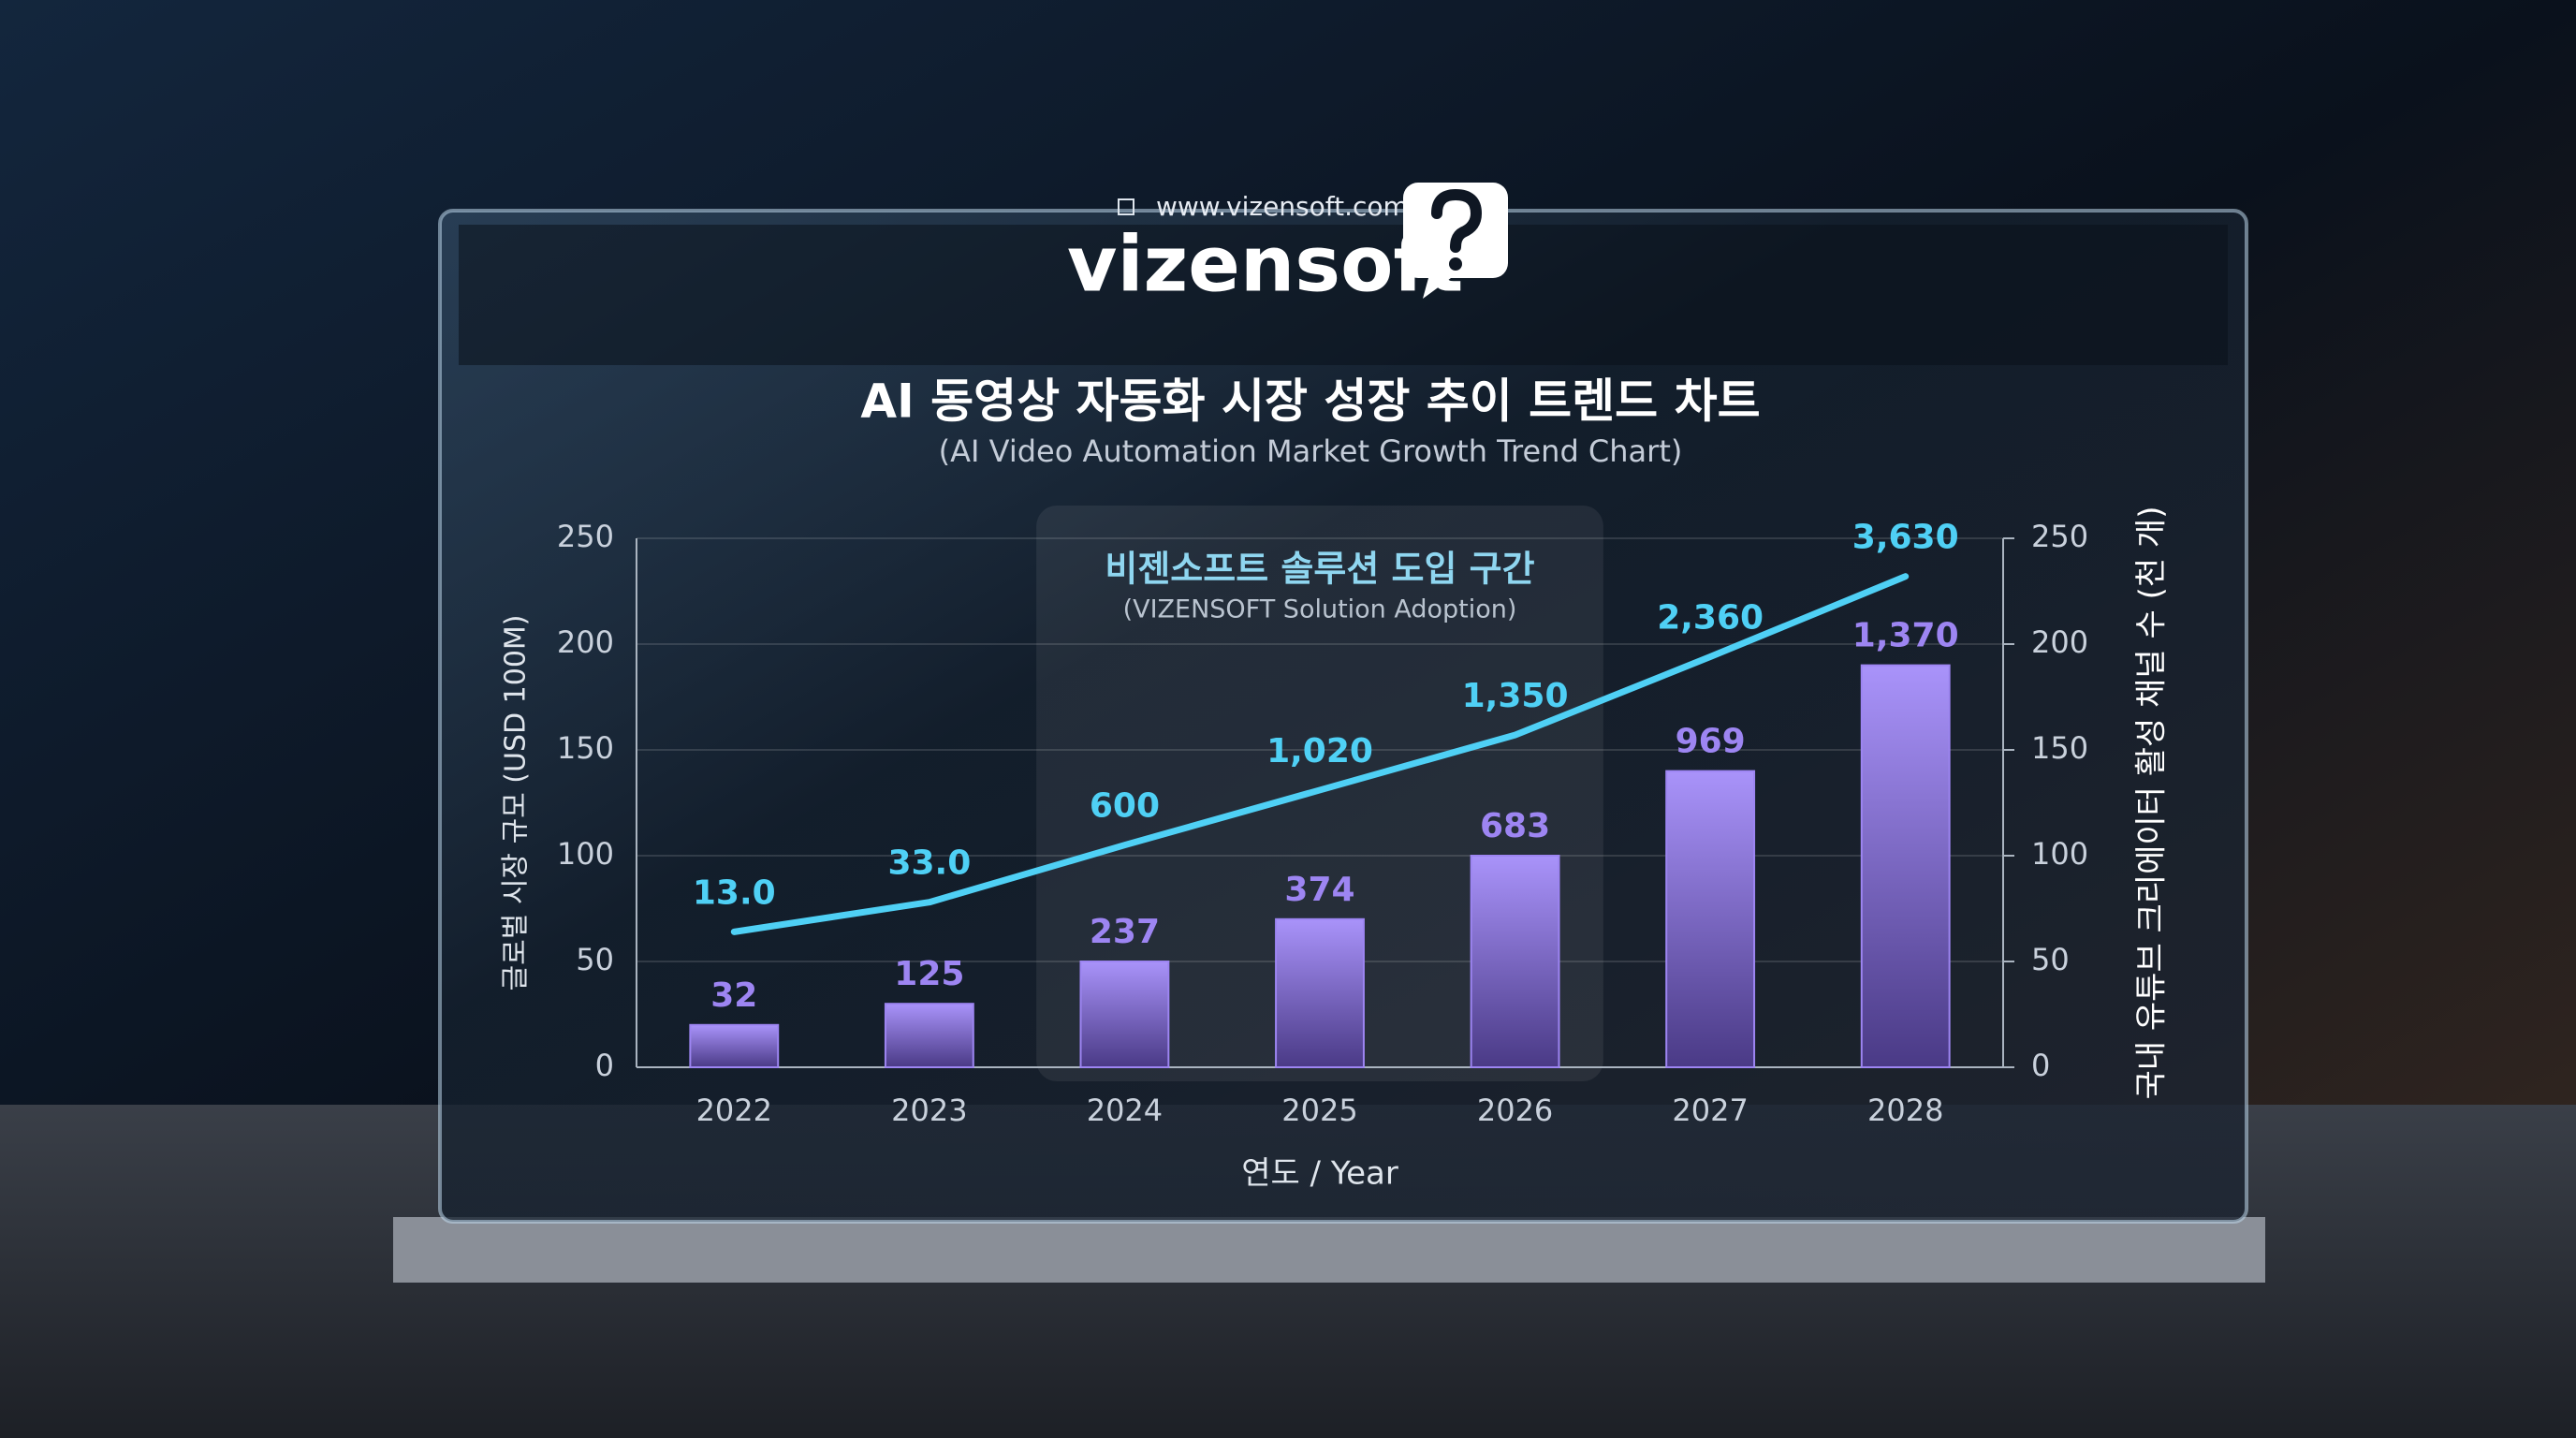  I want to click on line-label: 13.0, so click(734, 892).